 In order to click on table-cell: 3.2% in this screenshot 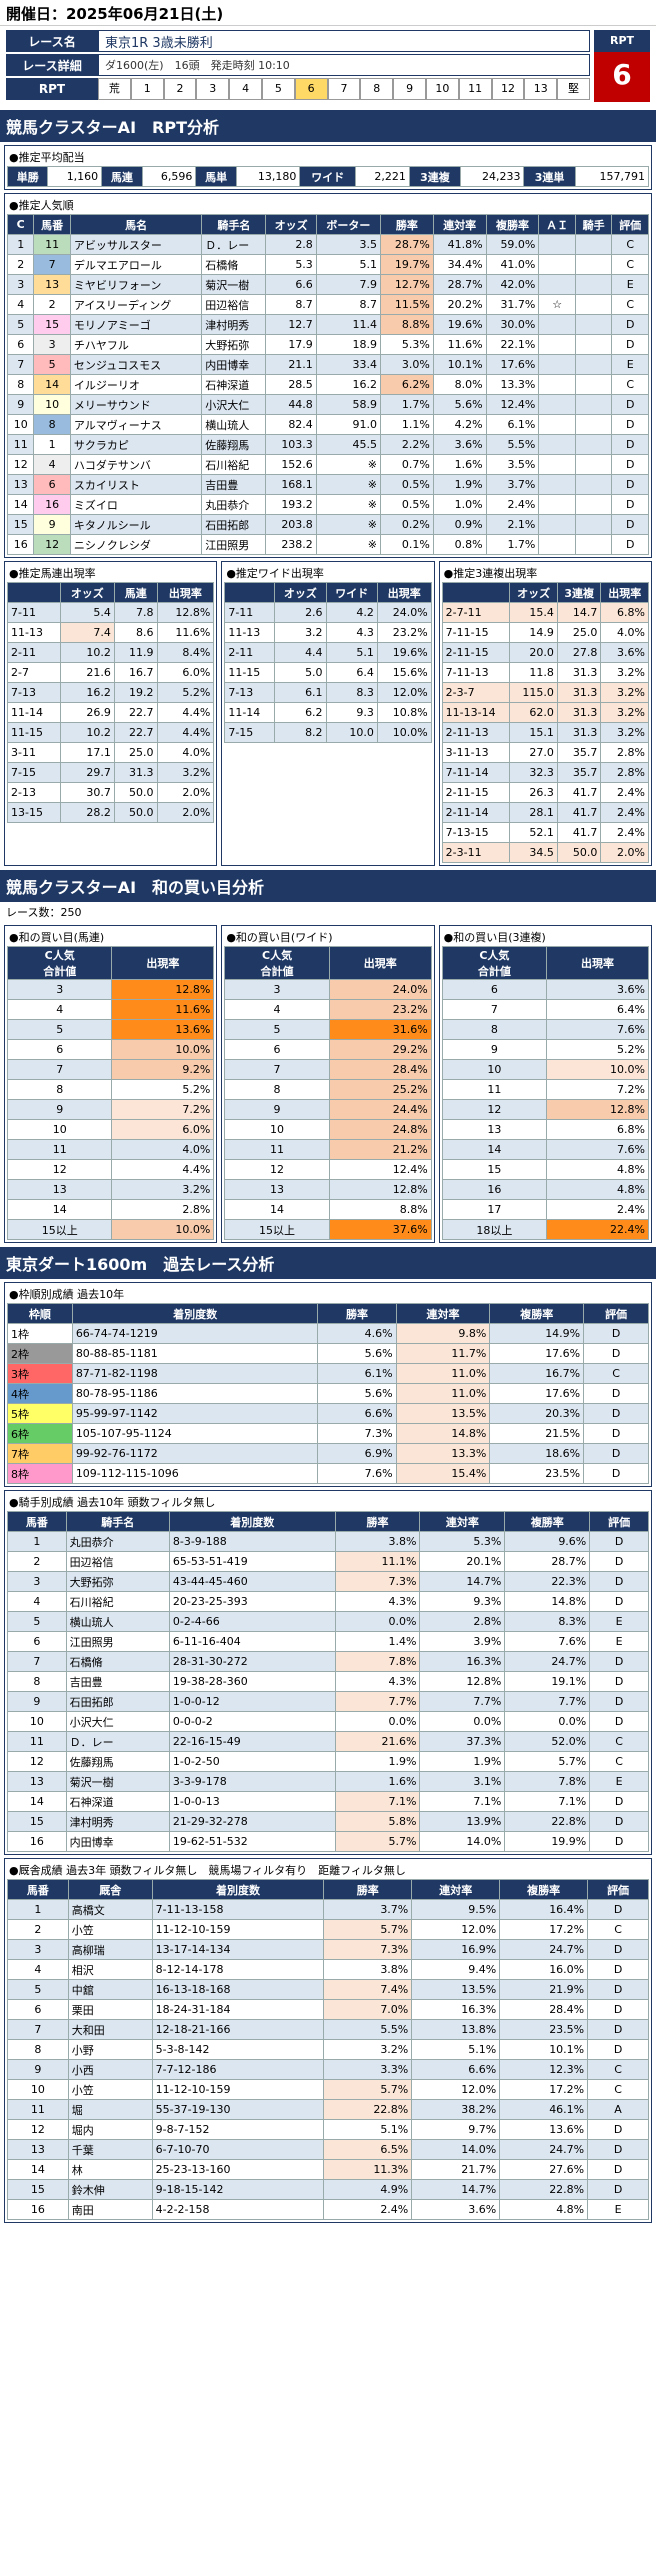, I will do `click(624, 732)`.